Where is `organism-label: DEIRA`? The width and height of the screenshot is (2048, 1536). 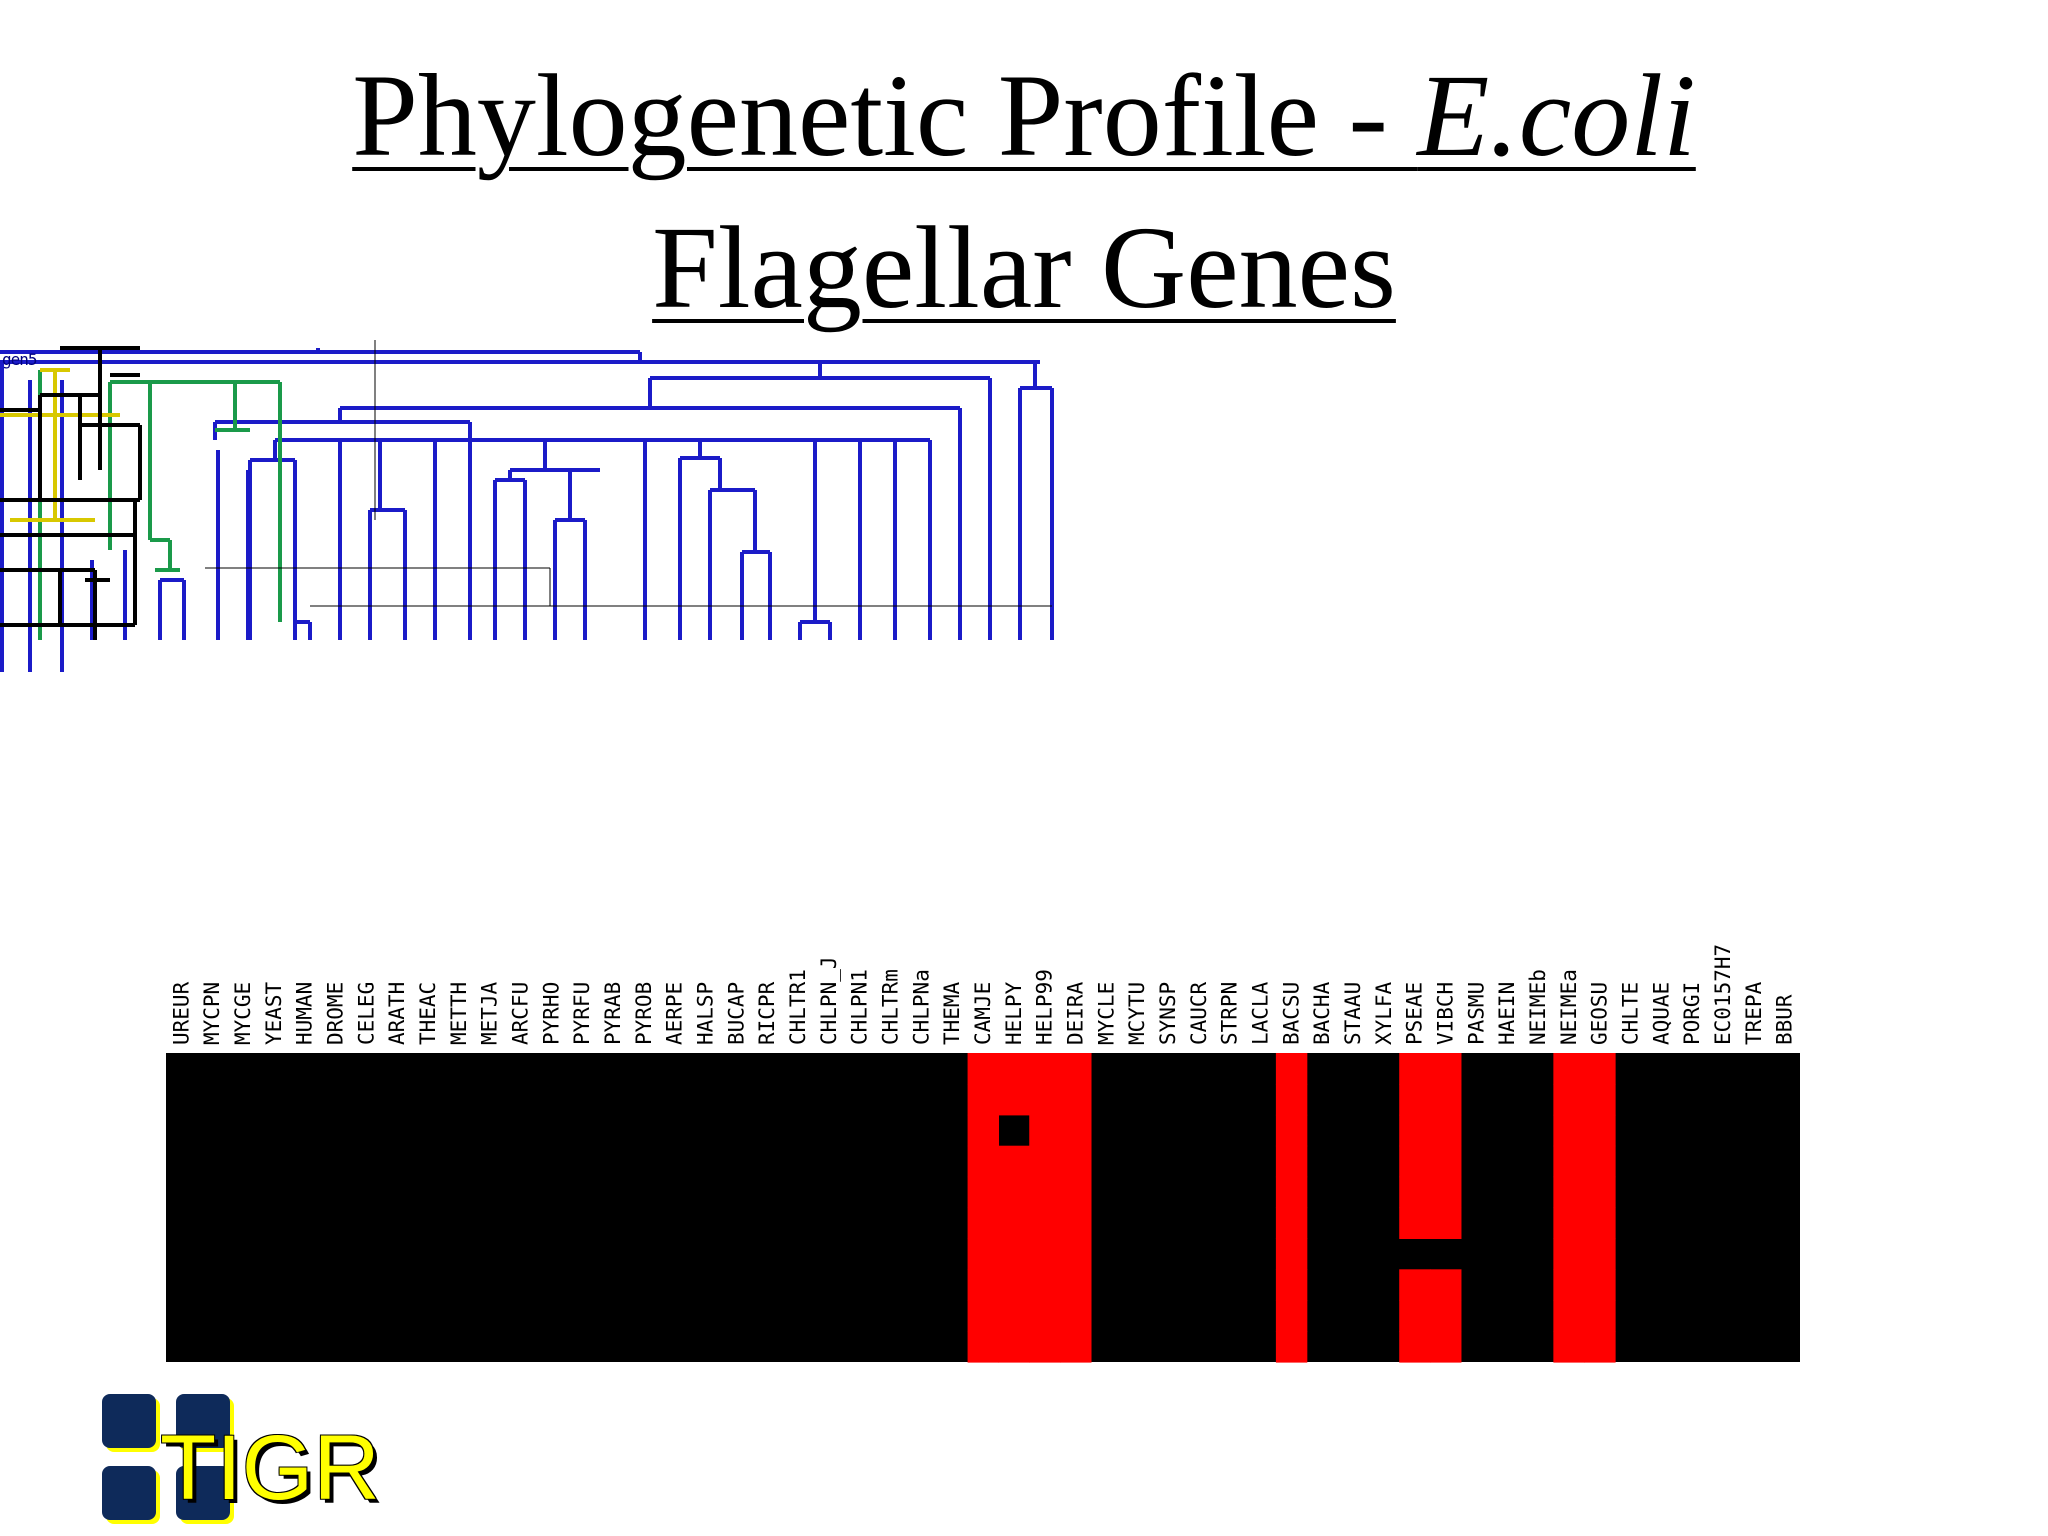 organism-label: DEIRA is located at coordinates (1075, 1013).